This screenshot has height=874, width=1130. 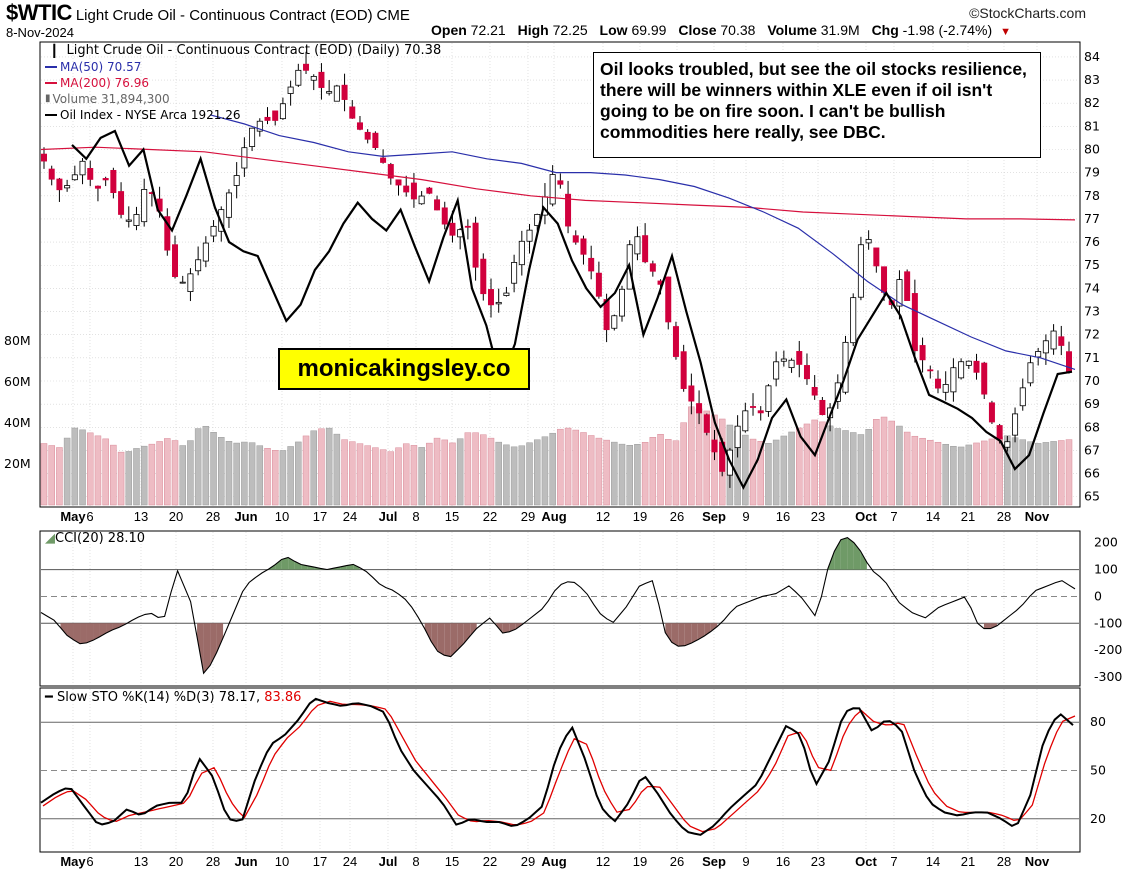 What do you see at coordinates (1092, 473) in the screenshot?
I see `price-y-tick: 66` at bounding box center [1092, 473].